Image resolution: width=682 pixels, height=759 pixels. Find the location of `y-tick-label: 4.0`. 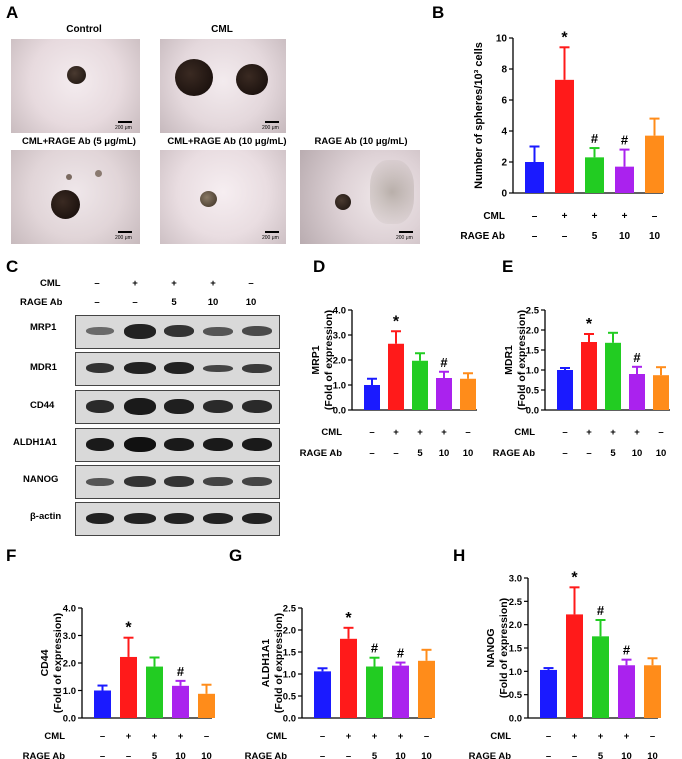

y-tick-label: 4.0 is located at coordinates (69, 609).